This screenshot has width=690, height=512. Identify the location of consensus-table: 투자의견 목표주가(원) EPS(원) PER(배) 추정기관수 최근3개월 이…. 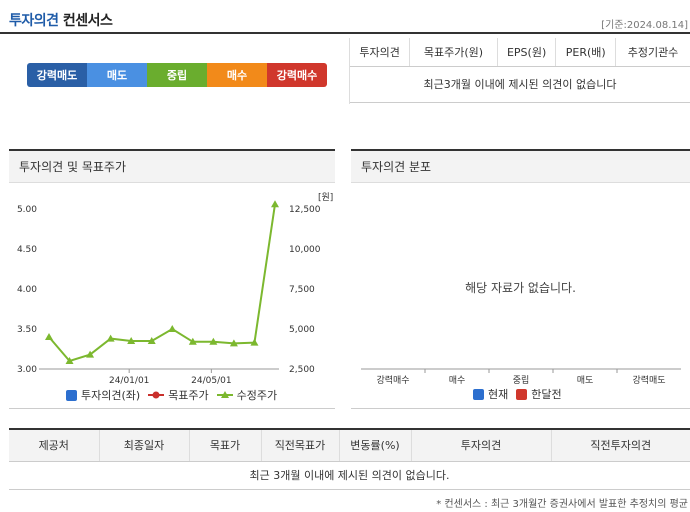
(520, 70).